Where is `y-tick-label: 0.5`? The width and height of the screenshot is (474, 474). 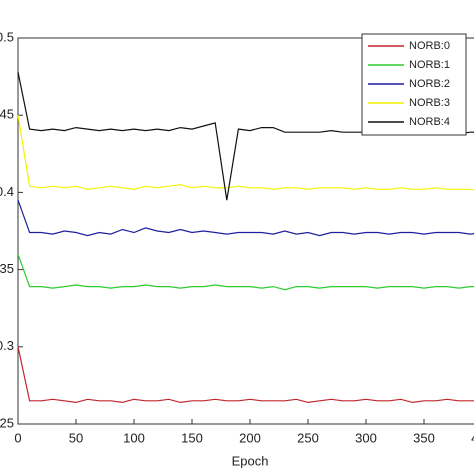 y-tick-label: 0.5 is located at coordinates (7, 36).